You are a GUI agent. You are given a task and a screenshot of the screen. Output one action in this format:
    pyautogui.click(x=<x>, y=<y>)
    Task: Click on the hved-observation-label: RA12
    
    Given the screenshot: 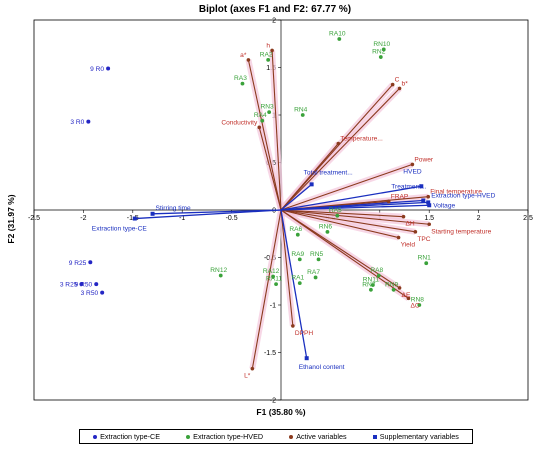 What is the action you would take?
    pyautogui.click(x=271, y=271)
    